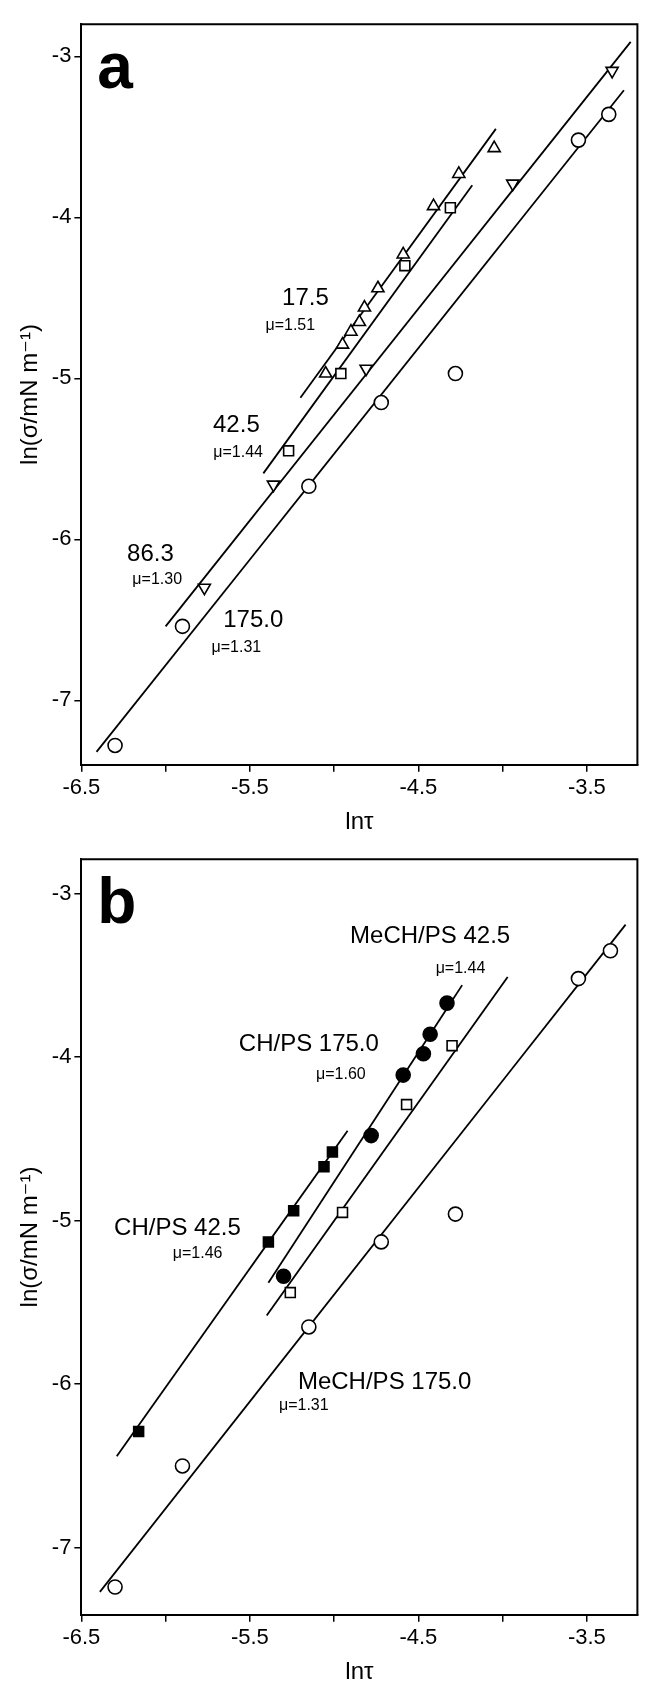 This screenshot has width=654, height=1702. Describe the element at coordinates (384, 1381) in the screenshot. I see `annotation: MeCH/PS 175.0` at that location.